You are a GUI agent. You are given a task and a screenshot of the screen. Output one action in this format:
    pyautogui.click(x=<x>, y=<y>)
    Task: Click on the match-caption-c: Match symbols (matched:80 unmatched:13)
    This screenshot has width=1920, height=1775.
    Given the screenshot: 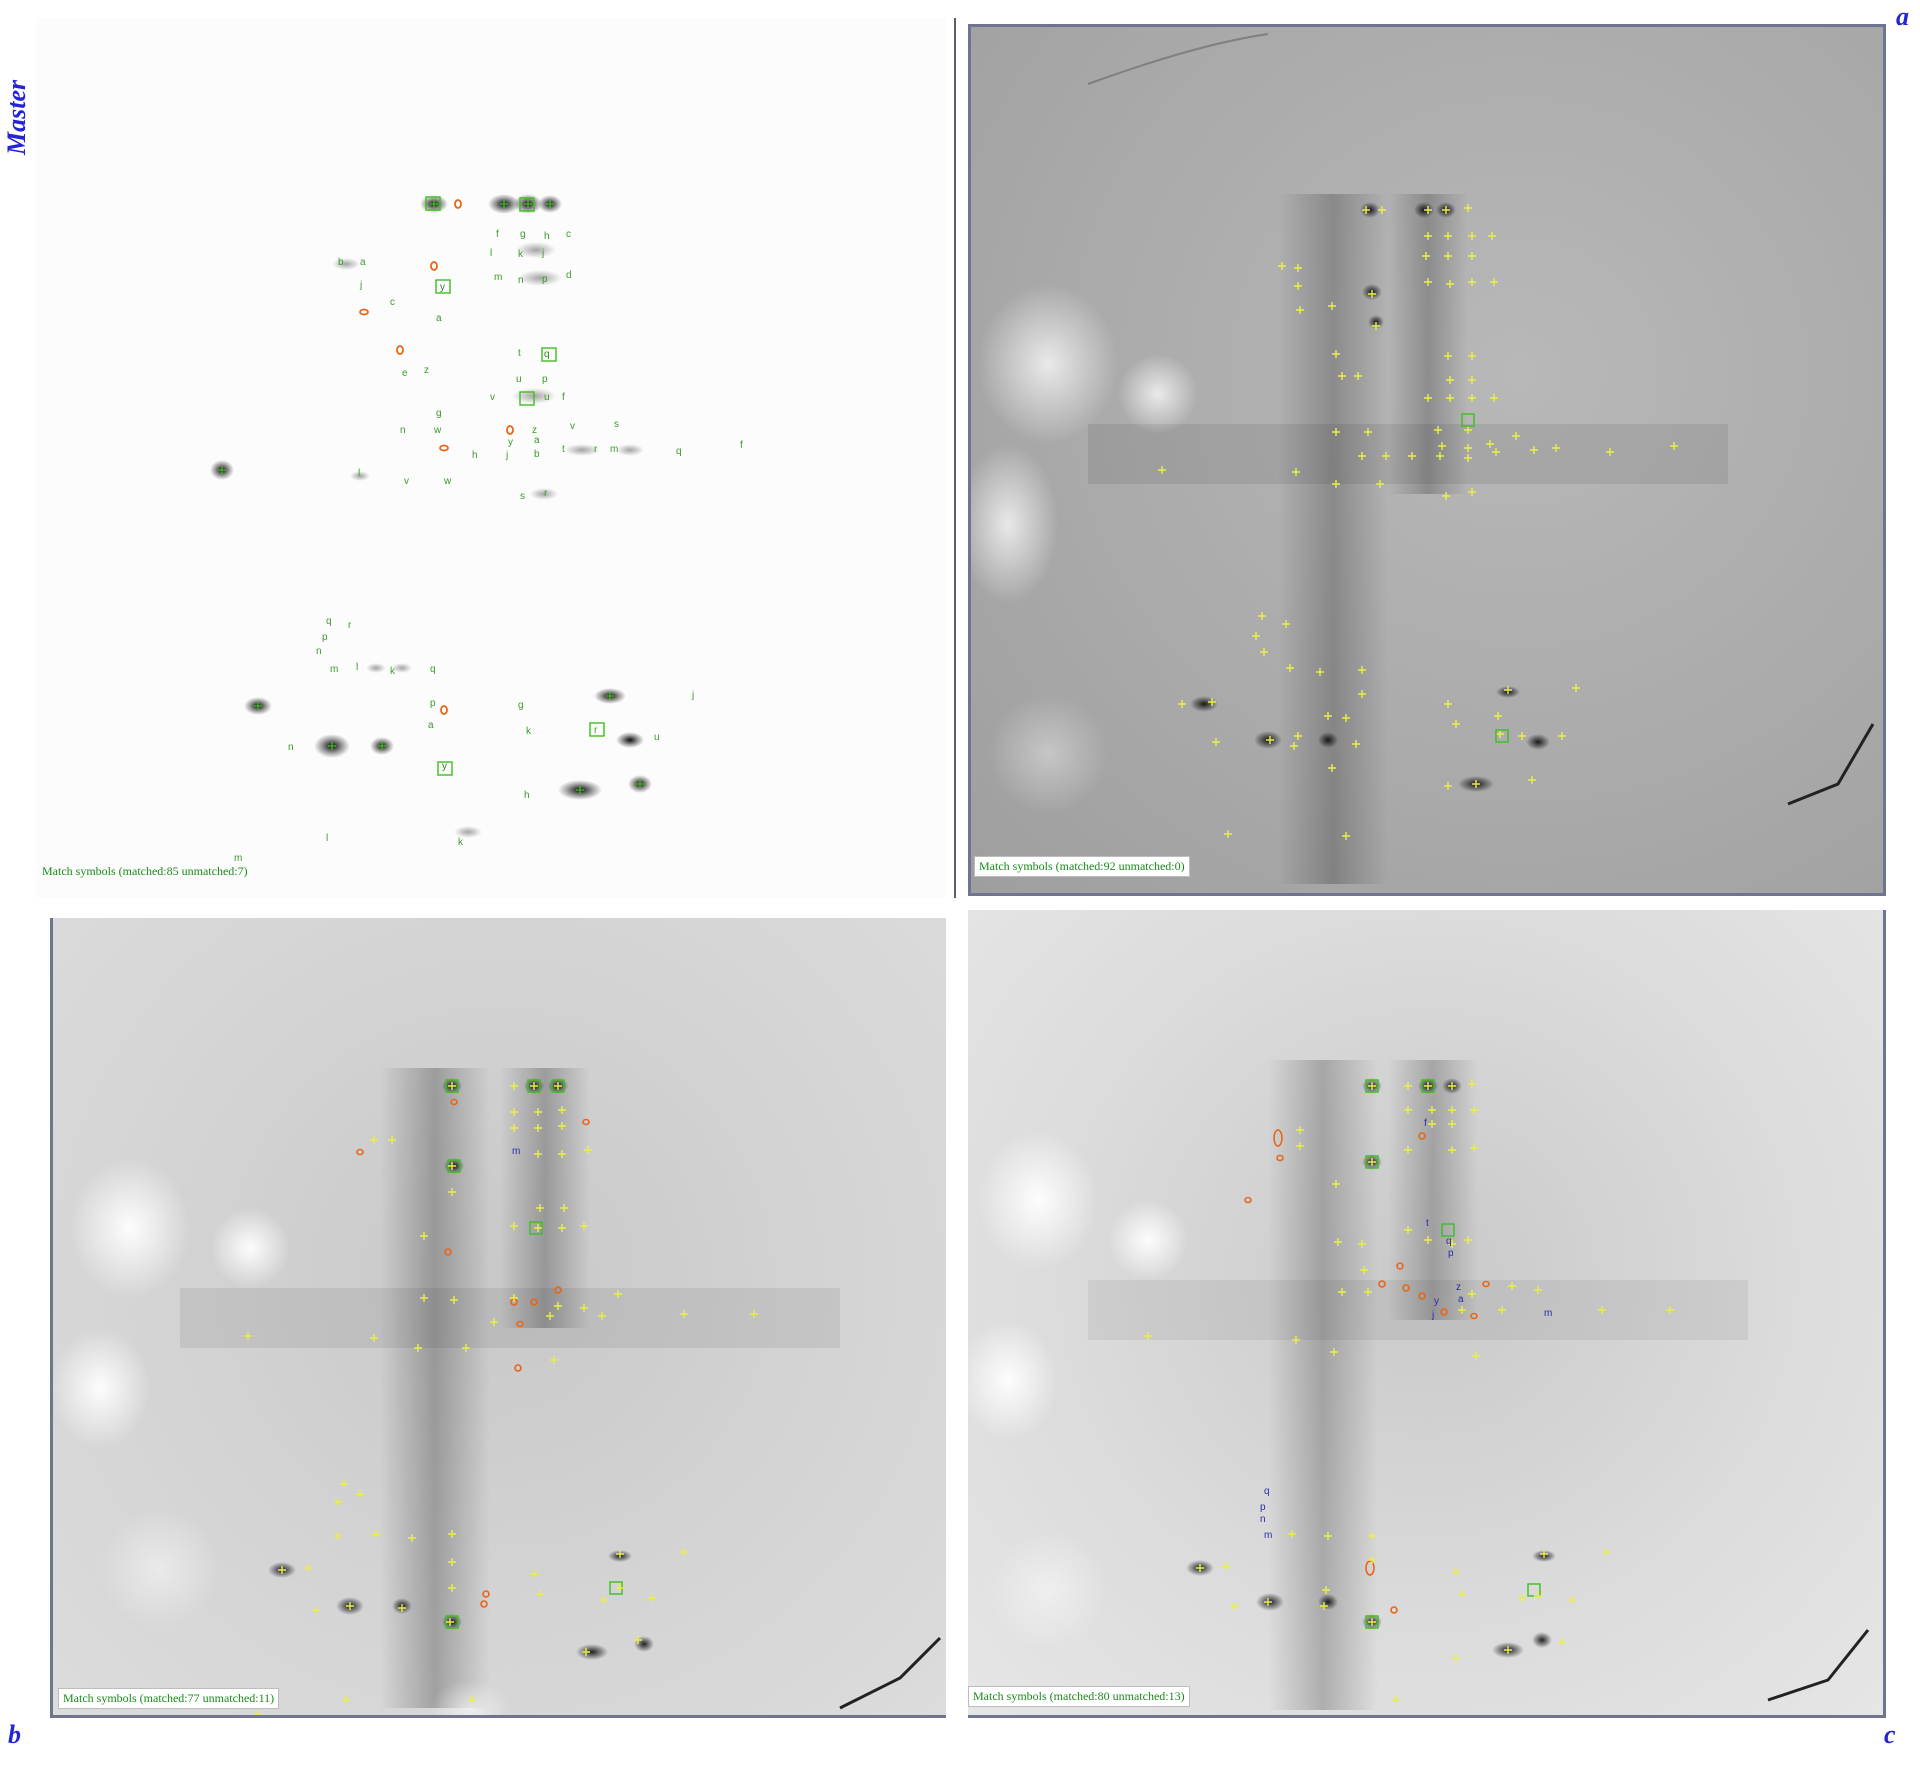 What is the action you would take?
    pyautogui.click(x=1079, y=1696)
    